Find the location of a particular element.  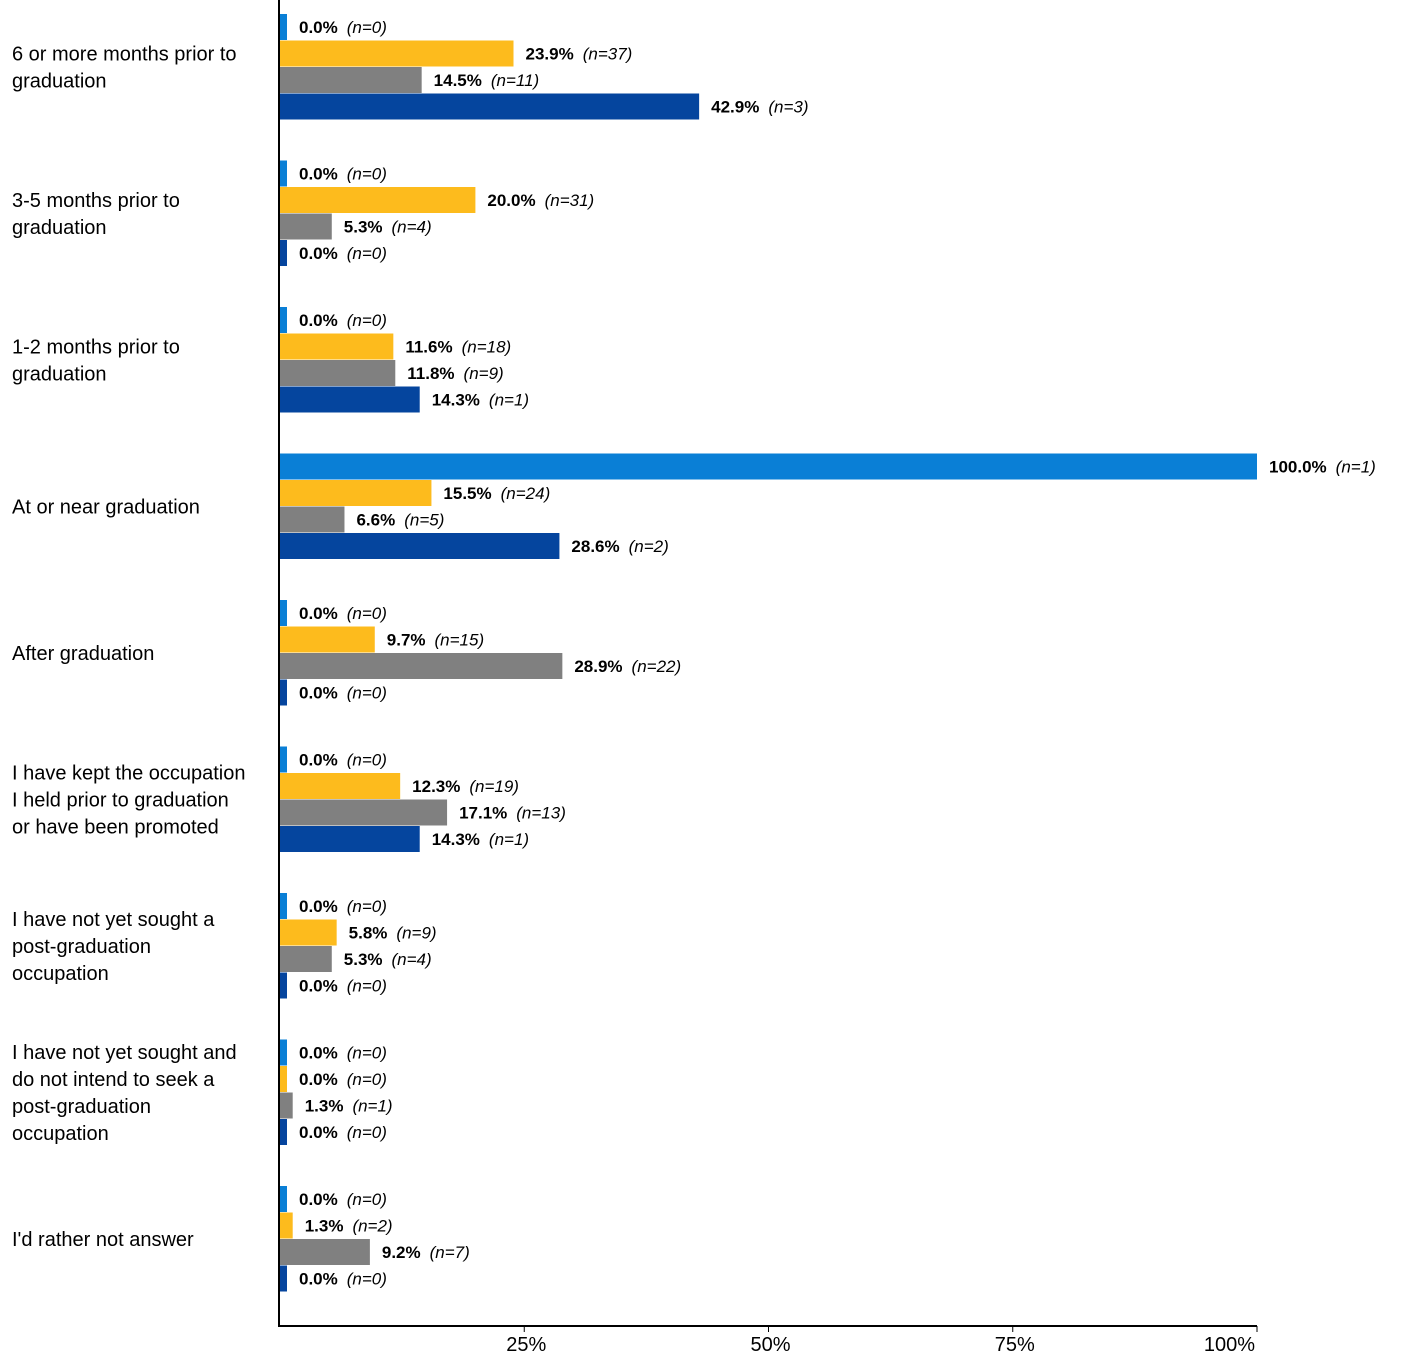

data-label-7-2: 1.3% (n=1) is located at coordinates (349, 1106).